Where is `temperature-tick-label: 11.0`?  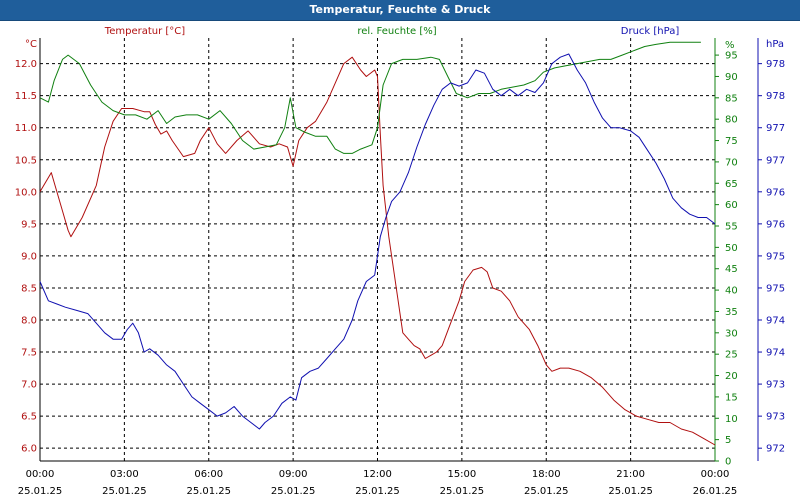 temperature-tick-label: 11.0 is located at coordinates (26, 128).